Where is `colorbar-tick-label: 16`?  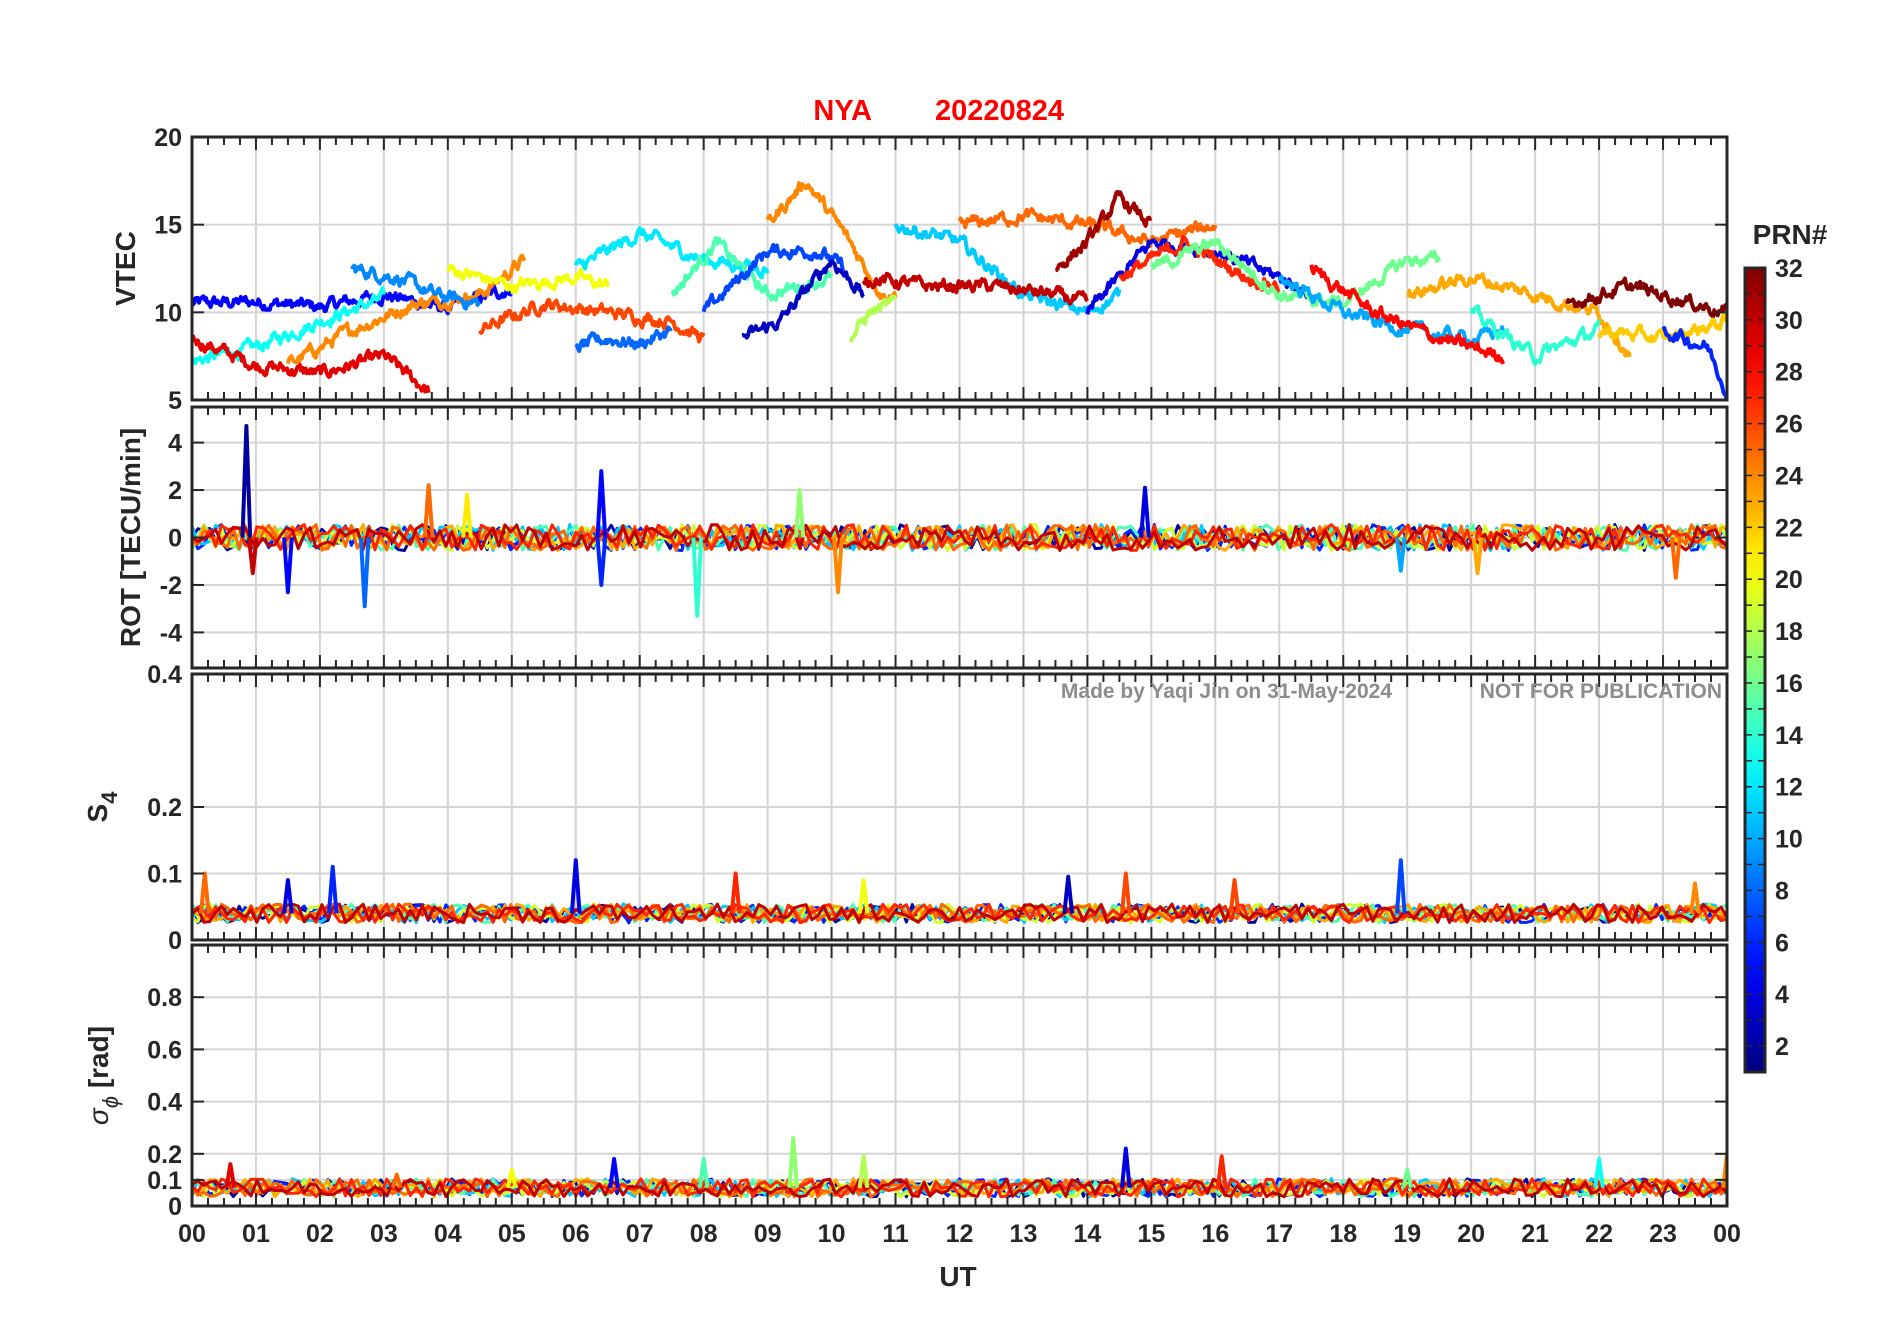 colorbar-tick-label: 16 is located at coordinates (1789, 684).